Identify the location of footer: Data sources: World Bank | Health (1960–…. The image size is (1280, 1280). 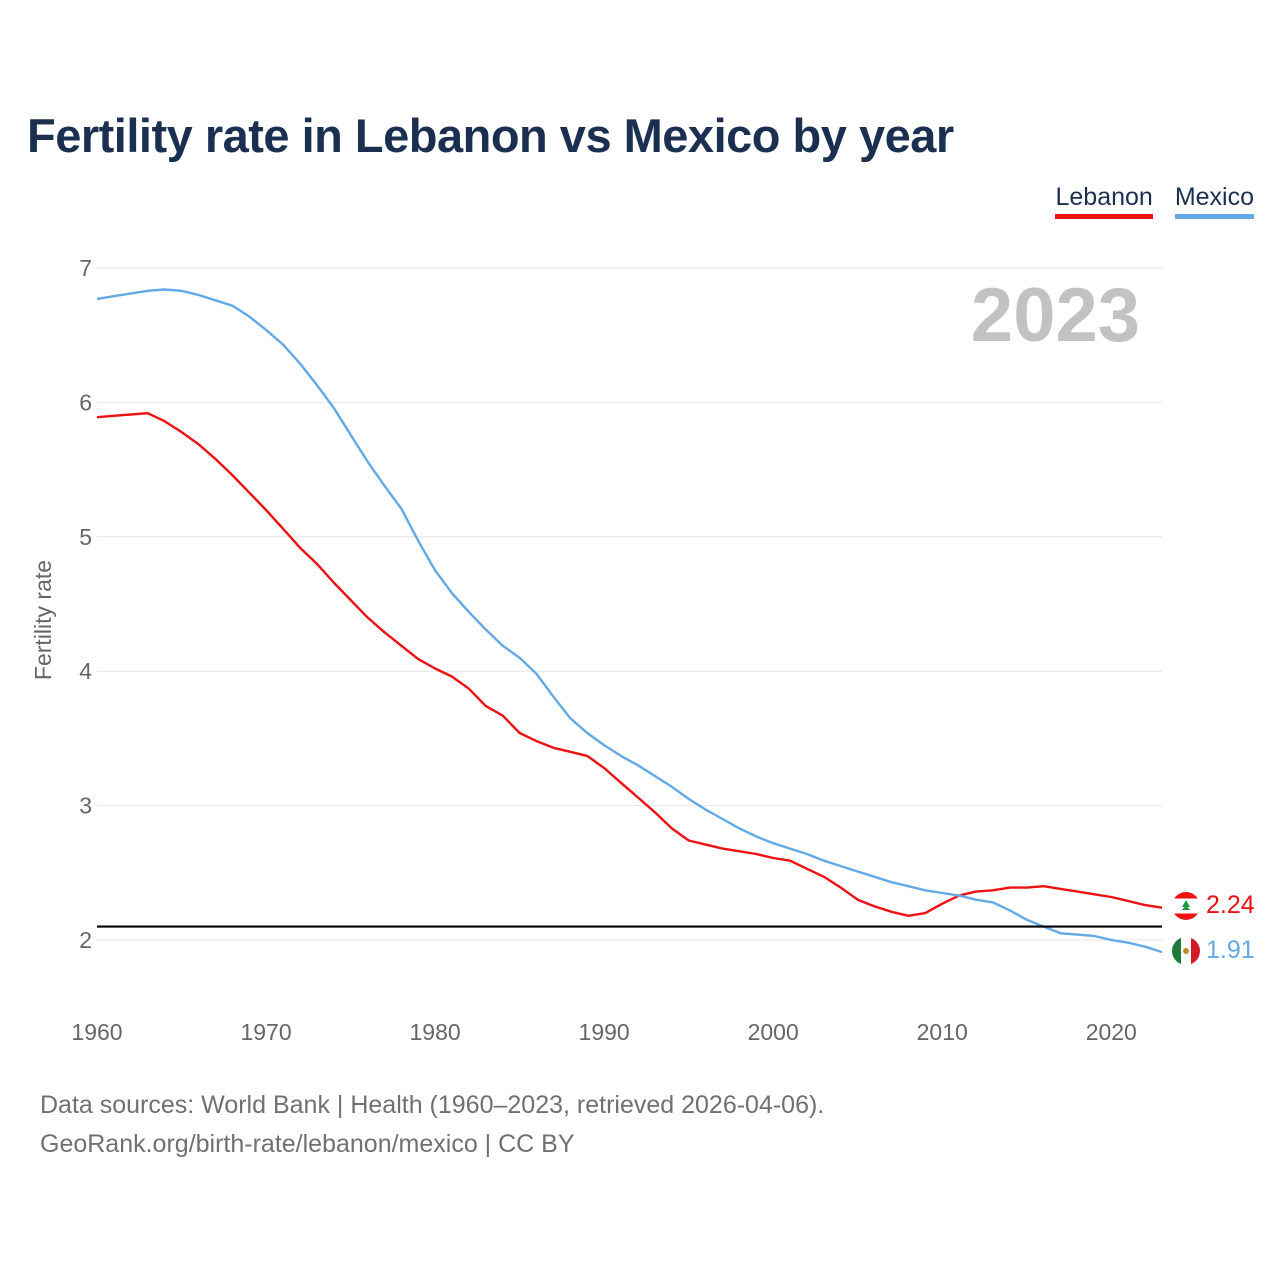
(432, 1125).